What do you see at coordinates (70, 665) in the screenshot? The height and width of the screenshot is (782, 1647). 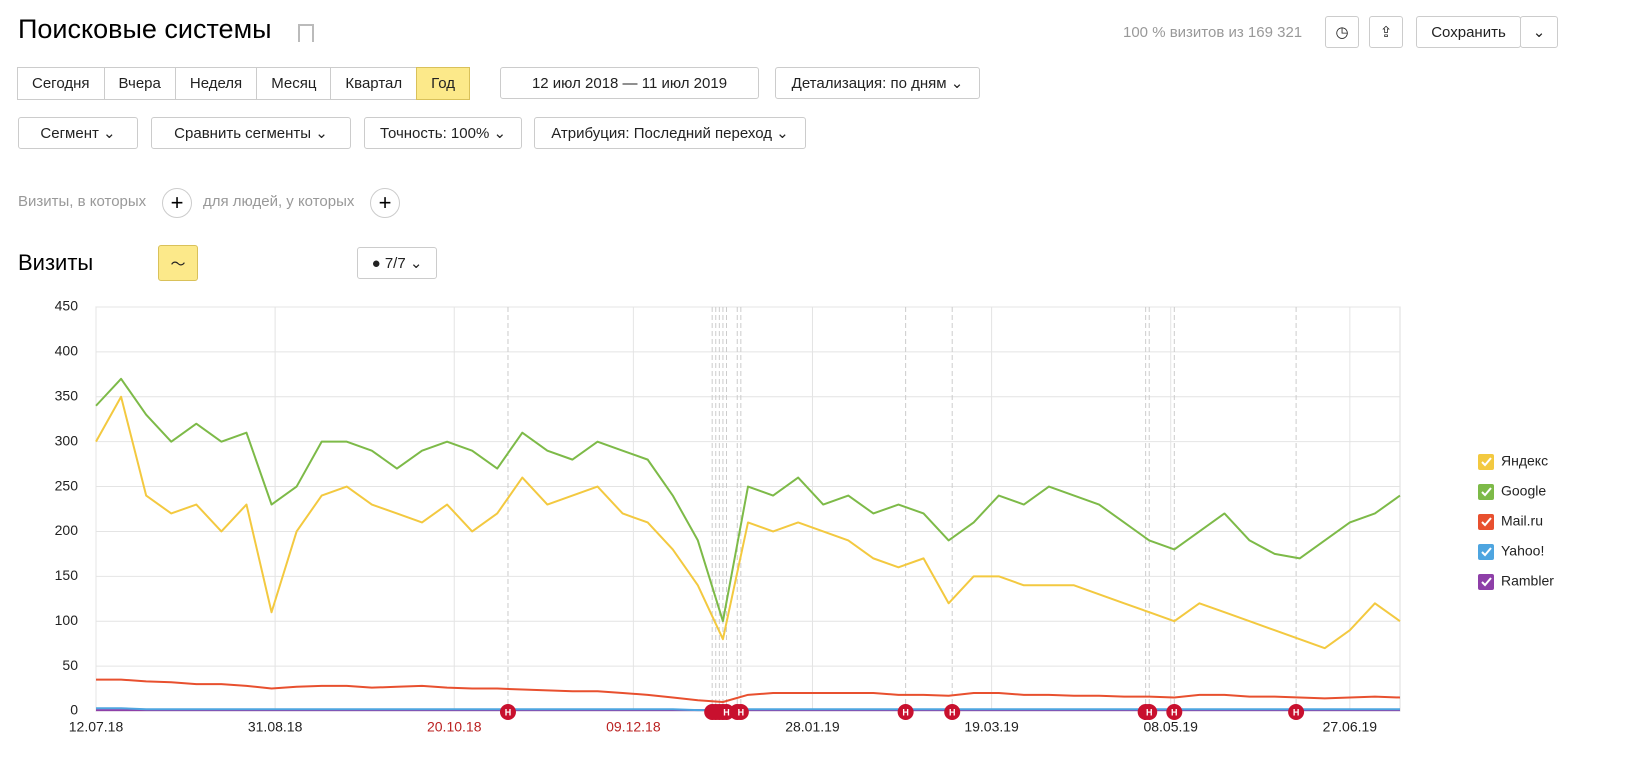 I see `y-tick-label: 50` at bounding box center [70, 665].